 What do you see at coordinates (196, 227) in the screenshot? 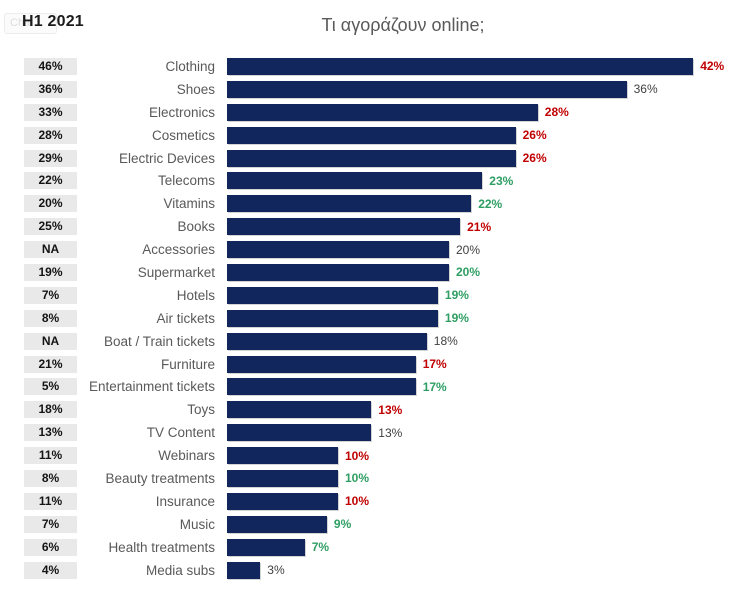
I see `category-label: Books` at bounding box center [196, 227].